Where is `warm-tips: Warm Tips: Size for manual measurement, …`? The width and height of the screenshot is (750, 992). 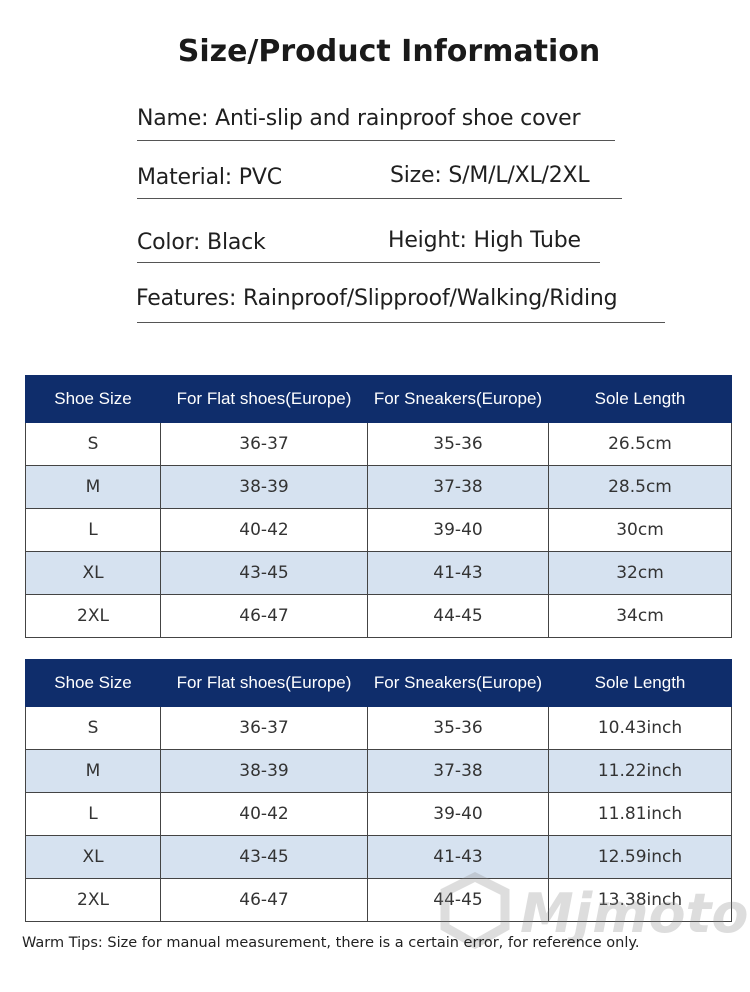
warm-tips: Warm Tips: Size for manual measurement, … is located at coordinates (331, 943).